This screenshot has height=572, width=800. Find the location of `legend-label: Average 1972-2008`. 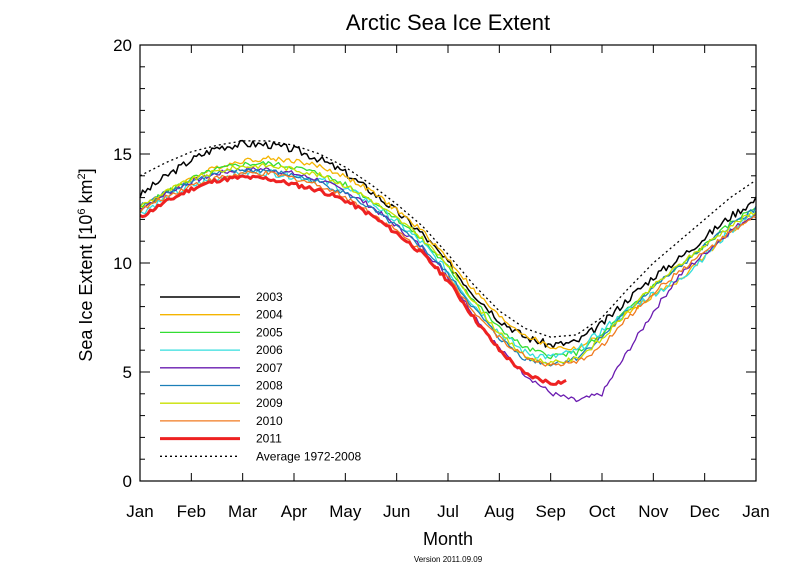

legend-label: Average 1972-2008 is located at coordinates (309, 456).